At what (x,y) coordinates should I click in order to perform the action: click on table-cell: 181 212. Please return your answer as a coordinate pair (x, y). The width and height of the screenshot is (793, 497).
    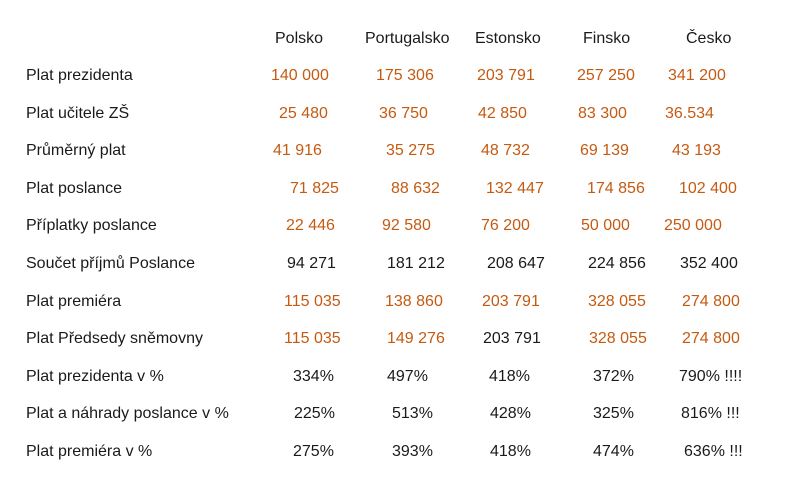
    Looking at the image, I should click on (416, 263).